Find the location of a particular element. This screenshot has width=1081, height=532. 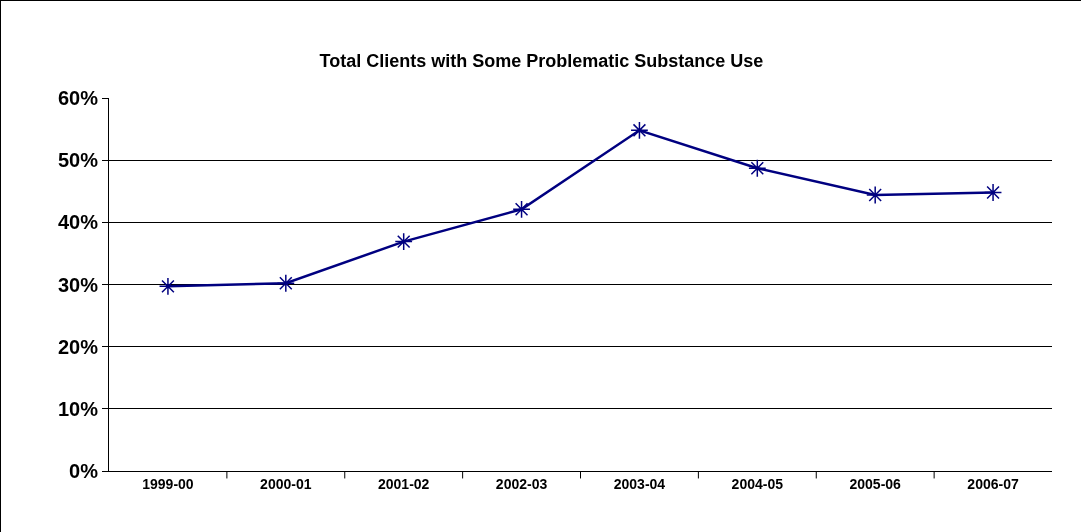

x-tick-label: 2006-07 is located at coordinates (993, 483).